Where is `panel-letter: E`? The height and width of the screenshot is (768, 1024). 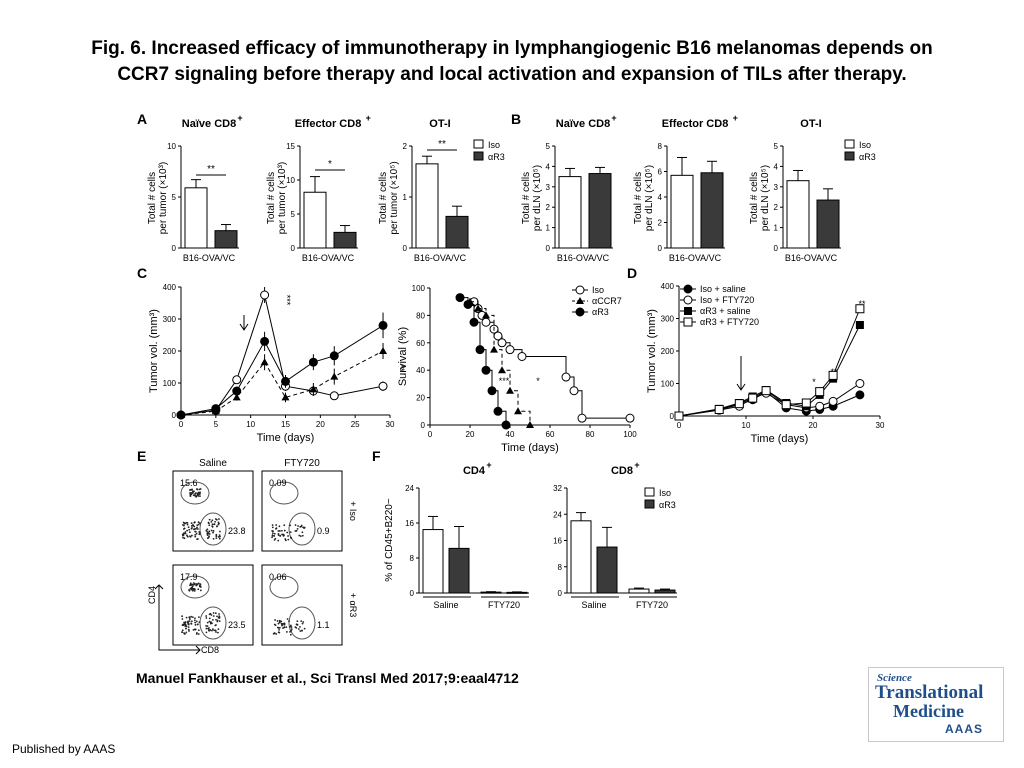 panel-letter: E is located at coordinates (141, 456).